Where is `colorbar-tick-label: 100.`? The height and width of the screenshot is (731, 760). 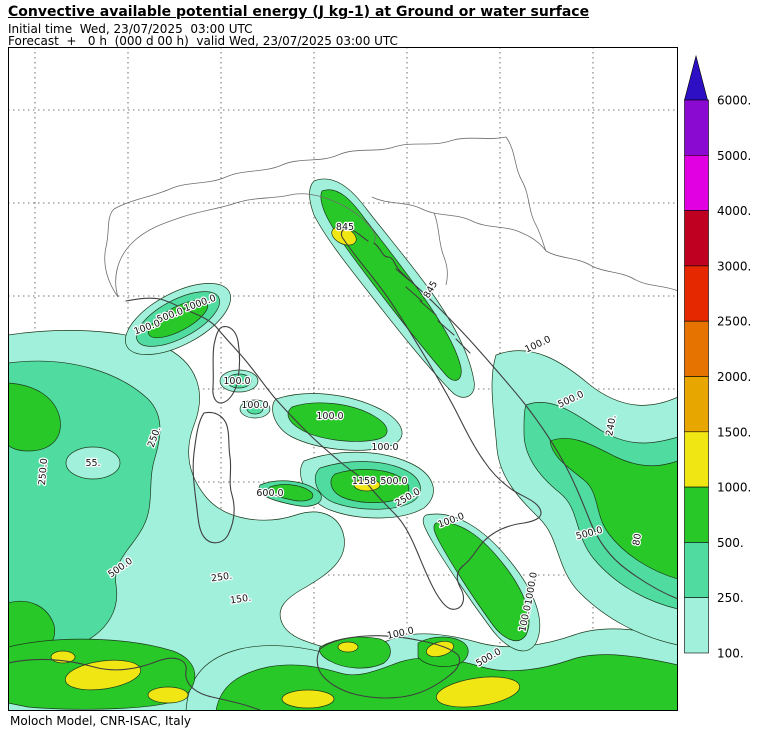
colorbar-tick-label: 100. is located at coordinates (730, 654).